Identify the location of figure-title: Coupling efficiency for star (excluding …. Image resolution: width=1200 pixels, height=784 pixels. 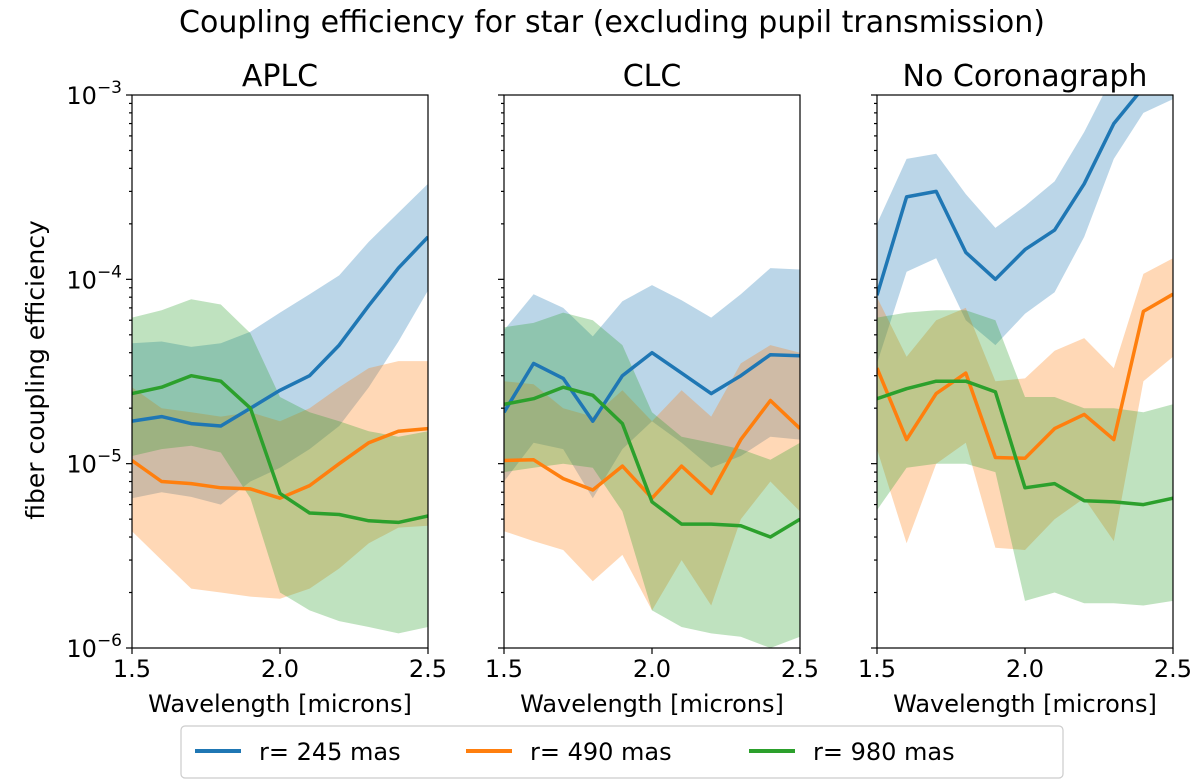
(612, 22).